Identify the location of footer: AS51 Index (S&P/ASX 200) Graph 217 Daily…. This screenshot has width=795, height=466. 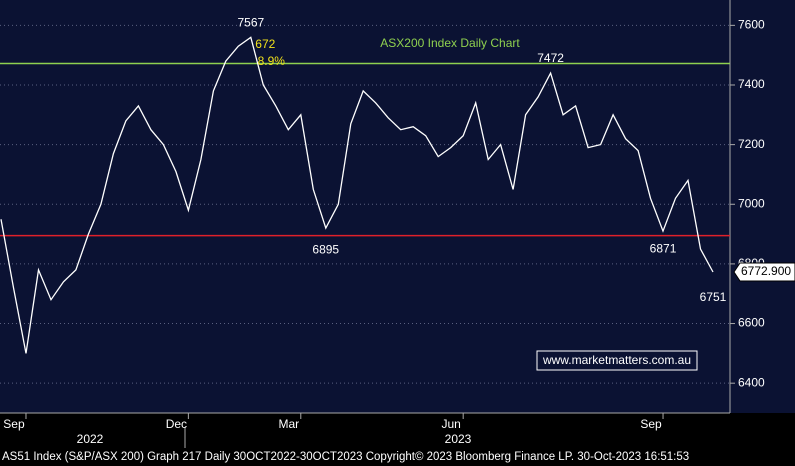
(345, 457).